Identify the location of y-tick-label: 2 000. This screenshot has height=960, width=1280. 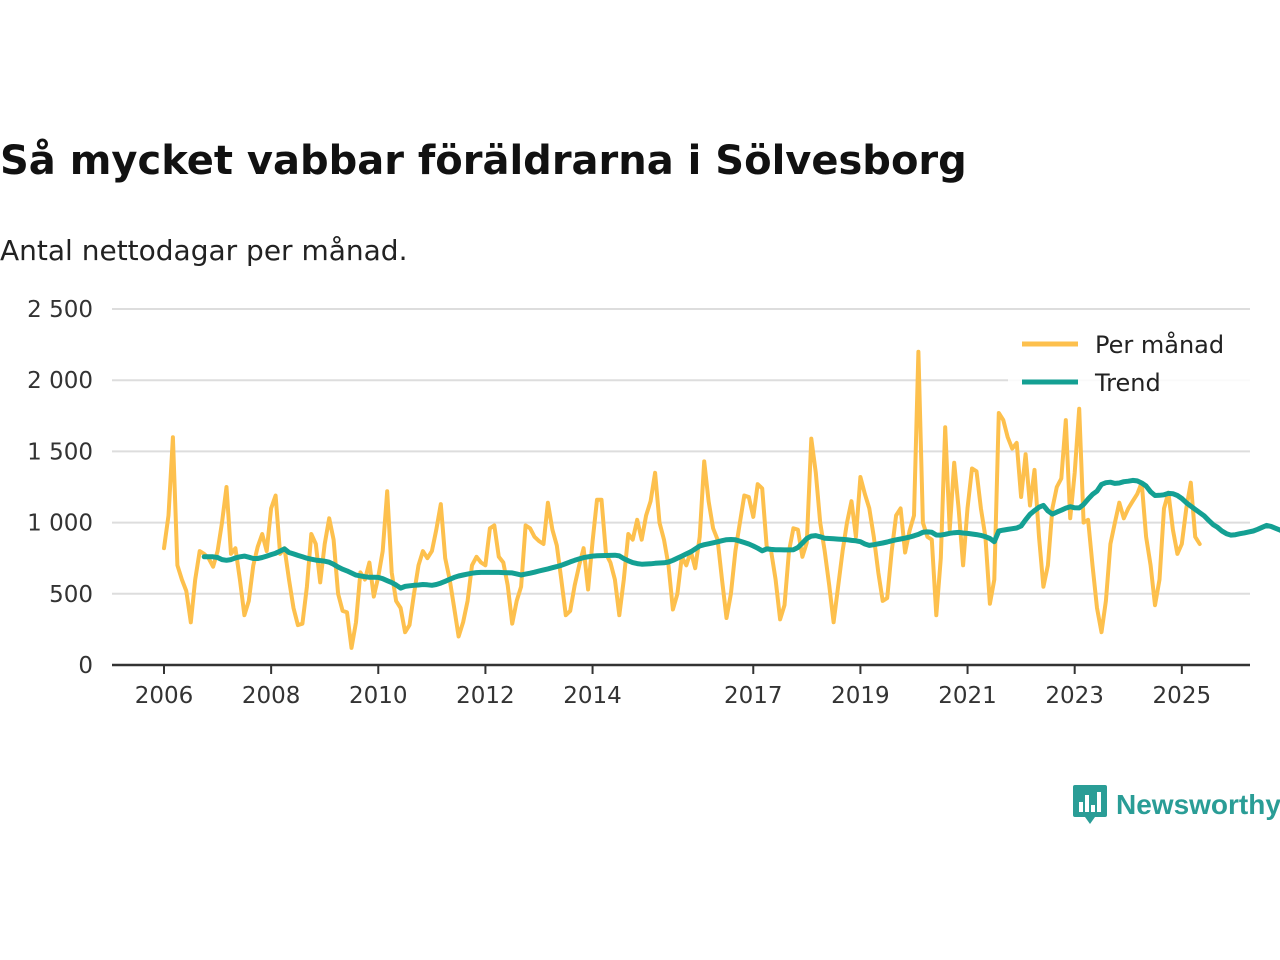
(60, 381).